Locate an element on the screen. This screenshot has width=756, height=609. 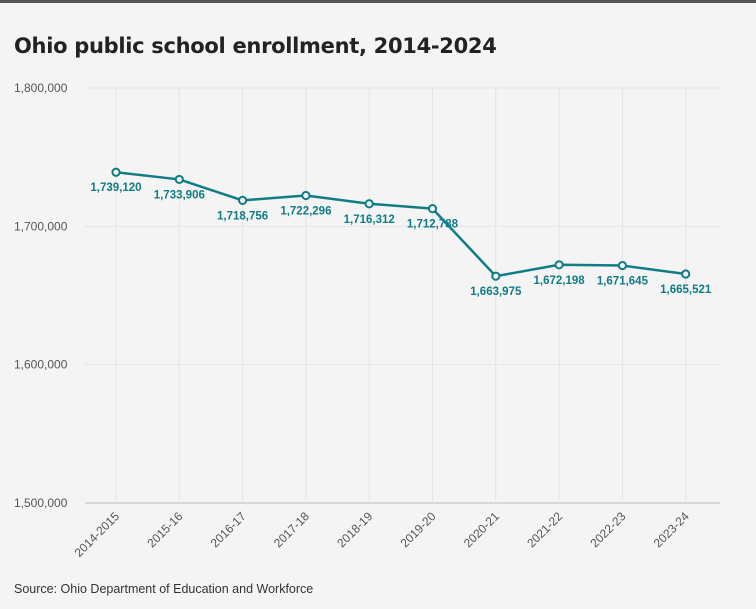
x-tick-label: 2020-21 is located at coordinates (481, 529).